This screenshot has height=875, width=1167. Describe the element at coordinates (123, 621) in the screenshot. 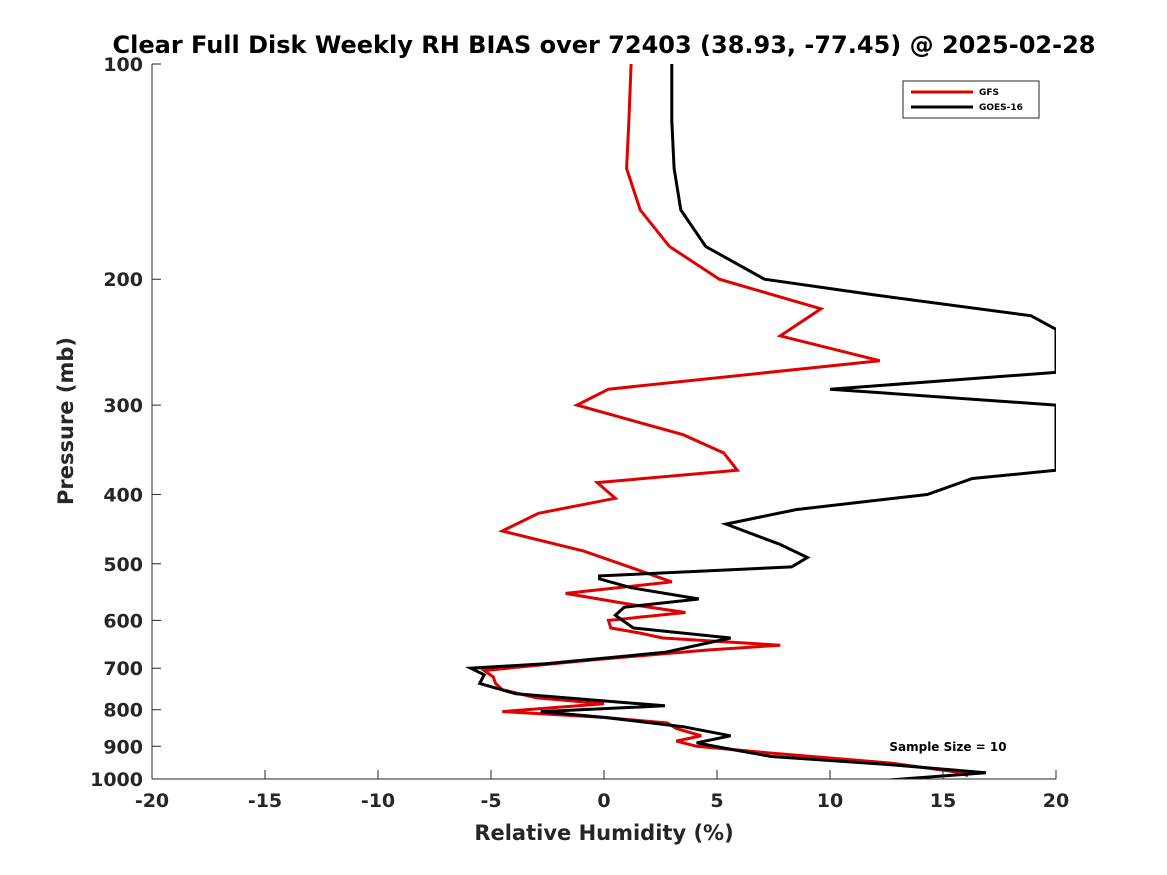

I see `y-tick-label: 600` at that location.